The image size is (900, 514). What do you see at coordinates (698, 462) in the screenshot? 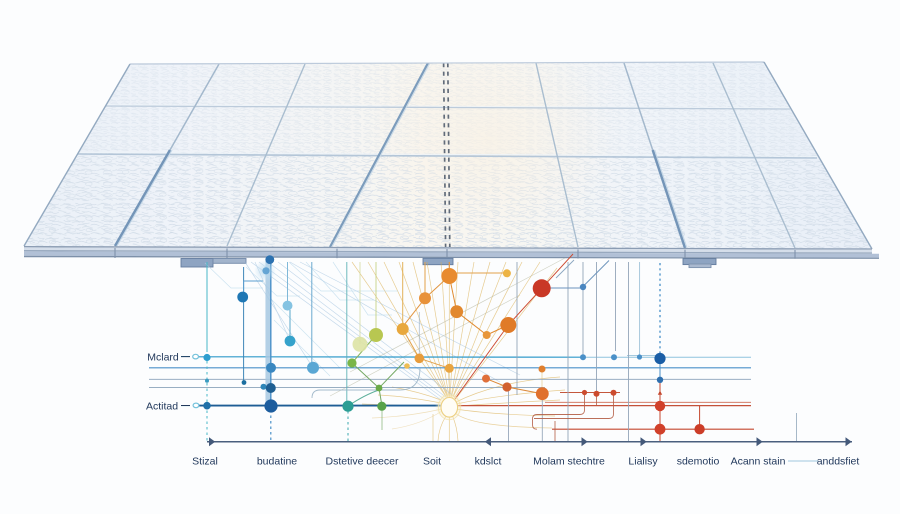
I see `svg-text: sdemotio` at bounding box center [698, 462].